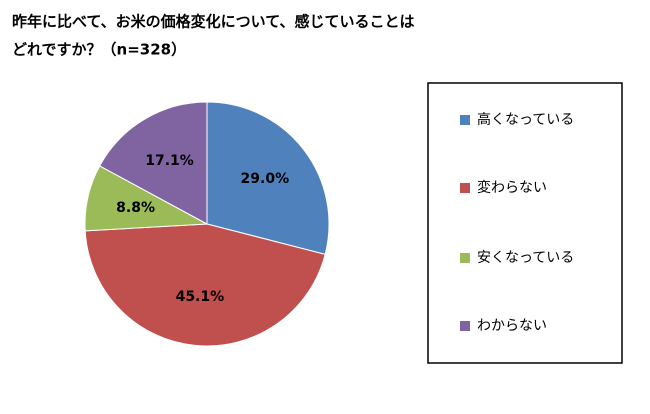  What do you see at coordinates (512, 187) in the screenshot?
I see `legend-label: 変わらない` at bounding box center [512, 187].